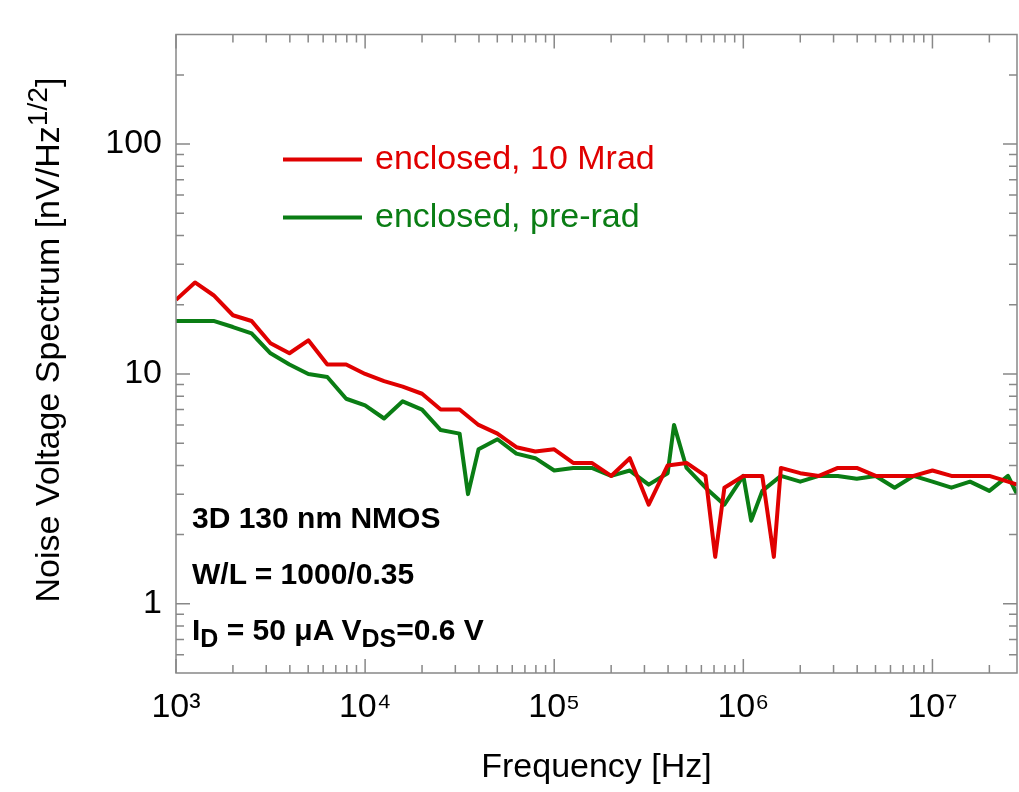  I want to click on y-tick-label: 100, so click(133, 141).